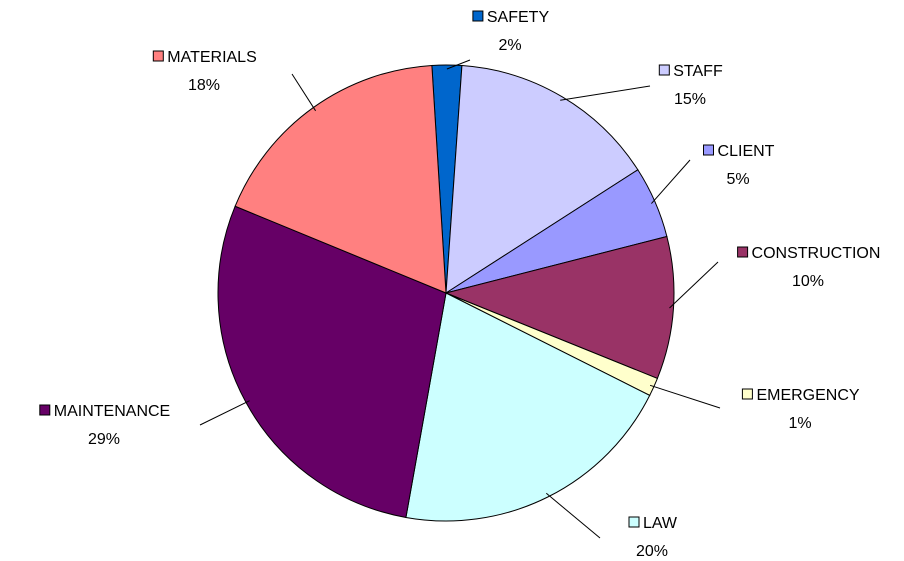 This screenshot has height=561, width=904. Describe the element at coordinates (698, 71) in the screenshot. I see `slice-label-name: STAFF` at that location.